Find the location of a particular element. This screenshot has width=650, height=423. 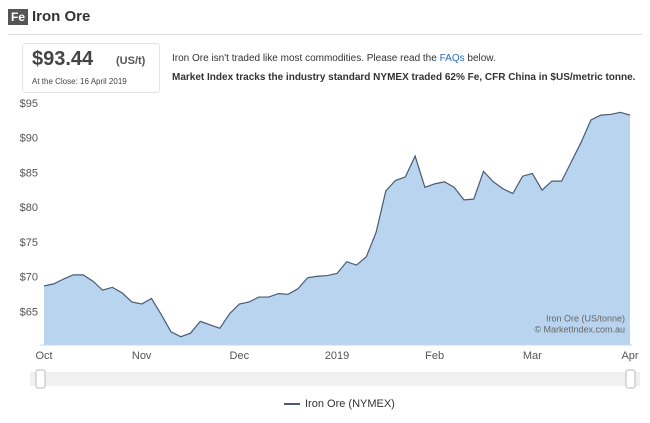

page-title: Iron Ore is located at coordinates (61, 16).